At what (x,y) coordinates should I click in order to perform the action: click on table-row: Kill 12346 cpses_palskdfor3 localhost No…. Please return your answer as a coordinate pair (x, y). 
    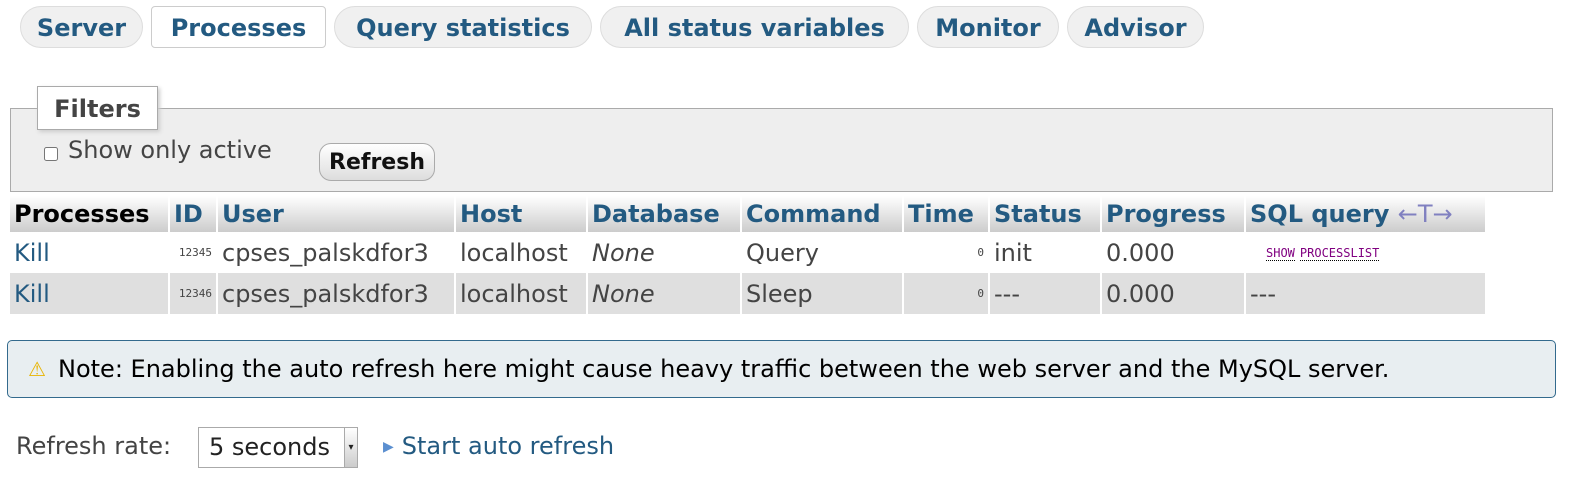
    Looking at the image, I should click on (747, 293).